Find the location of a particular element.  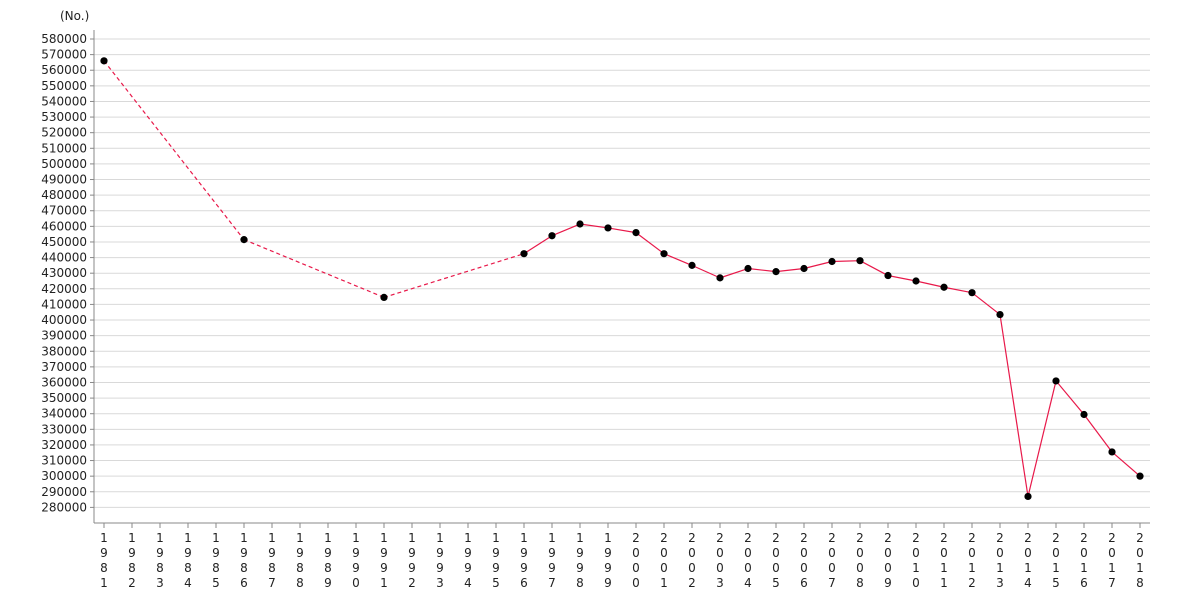

y-tick-label: 300000 is located at coordinates (64, 476).